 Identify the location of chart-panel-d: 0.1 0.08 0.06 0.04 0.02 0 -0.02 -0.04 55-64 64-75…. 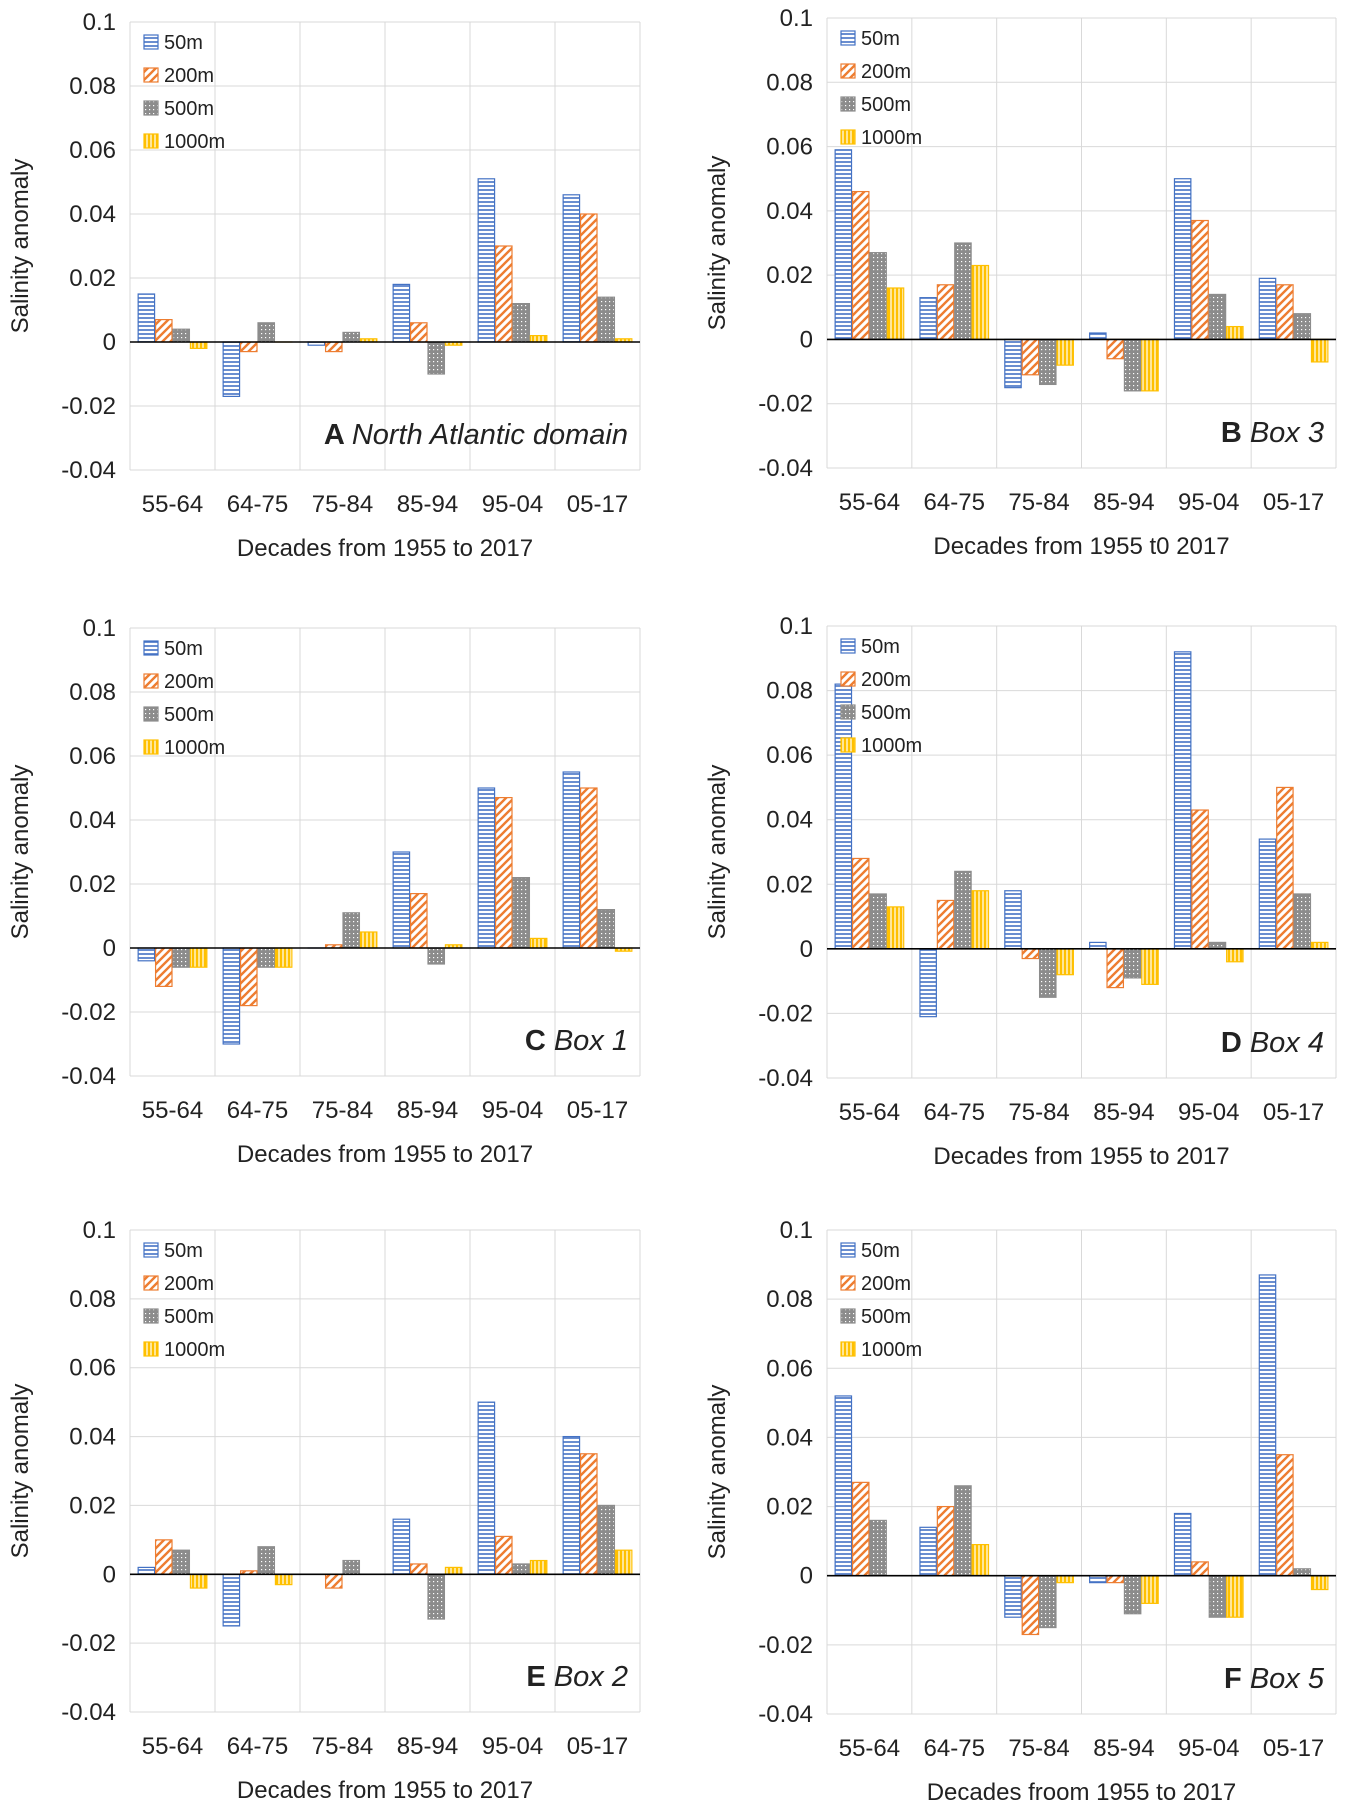
(1020, 891).